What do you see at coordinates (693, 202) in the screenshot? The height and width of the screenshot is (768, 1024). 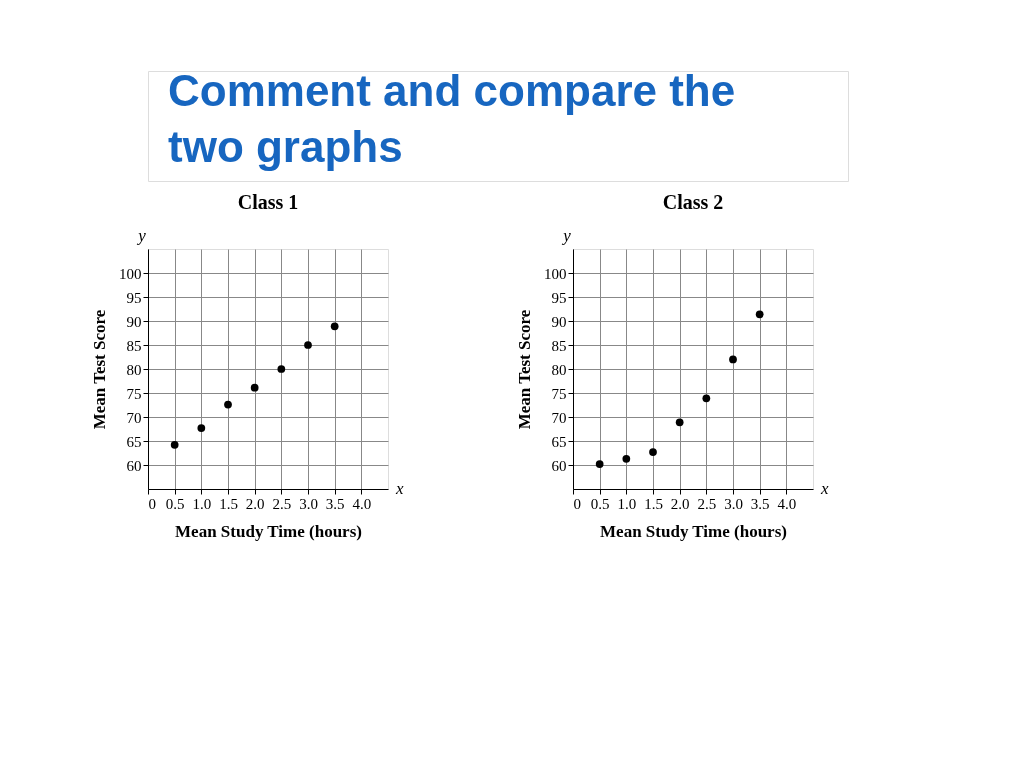 I see `chart-title: Class 2` at bounding box center [693, 202].